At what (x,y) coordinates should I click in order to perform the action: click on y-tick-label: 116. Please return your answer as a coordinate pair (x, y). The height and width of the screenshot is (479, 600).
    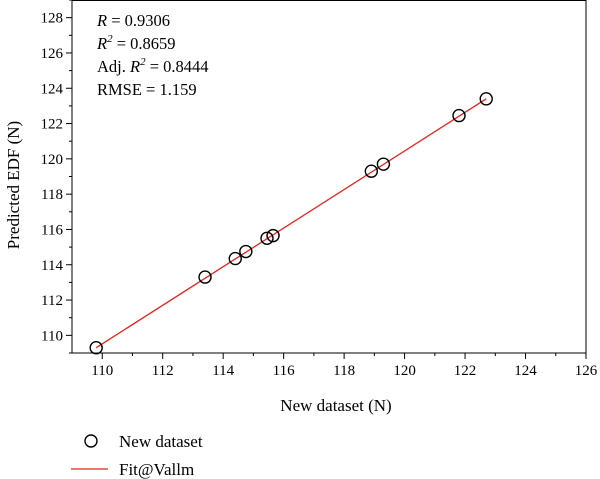
    Looking at the image, I should click on (52, 230).